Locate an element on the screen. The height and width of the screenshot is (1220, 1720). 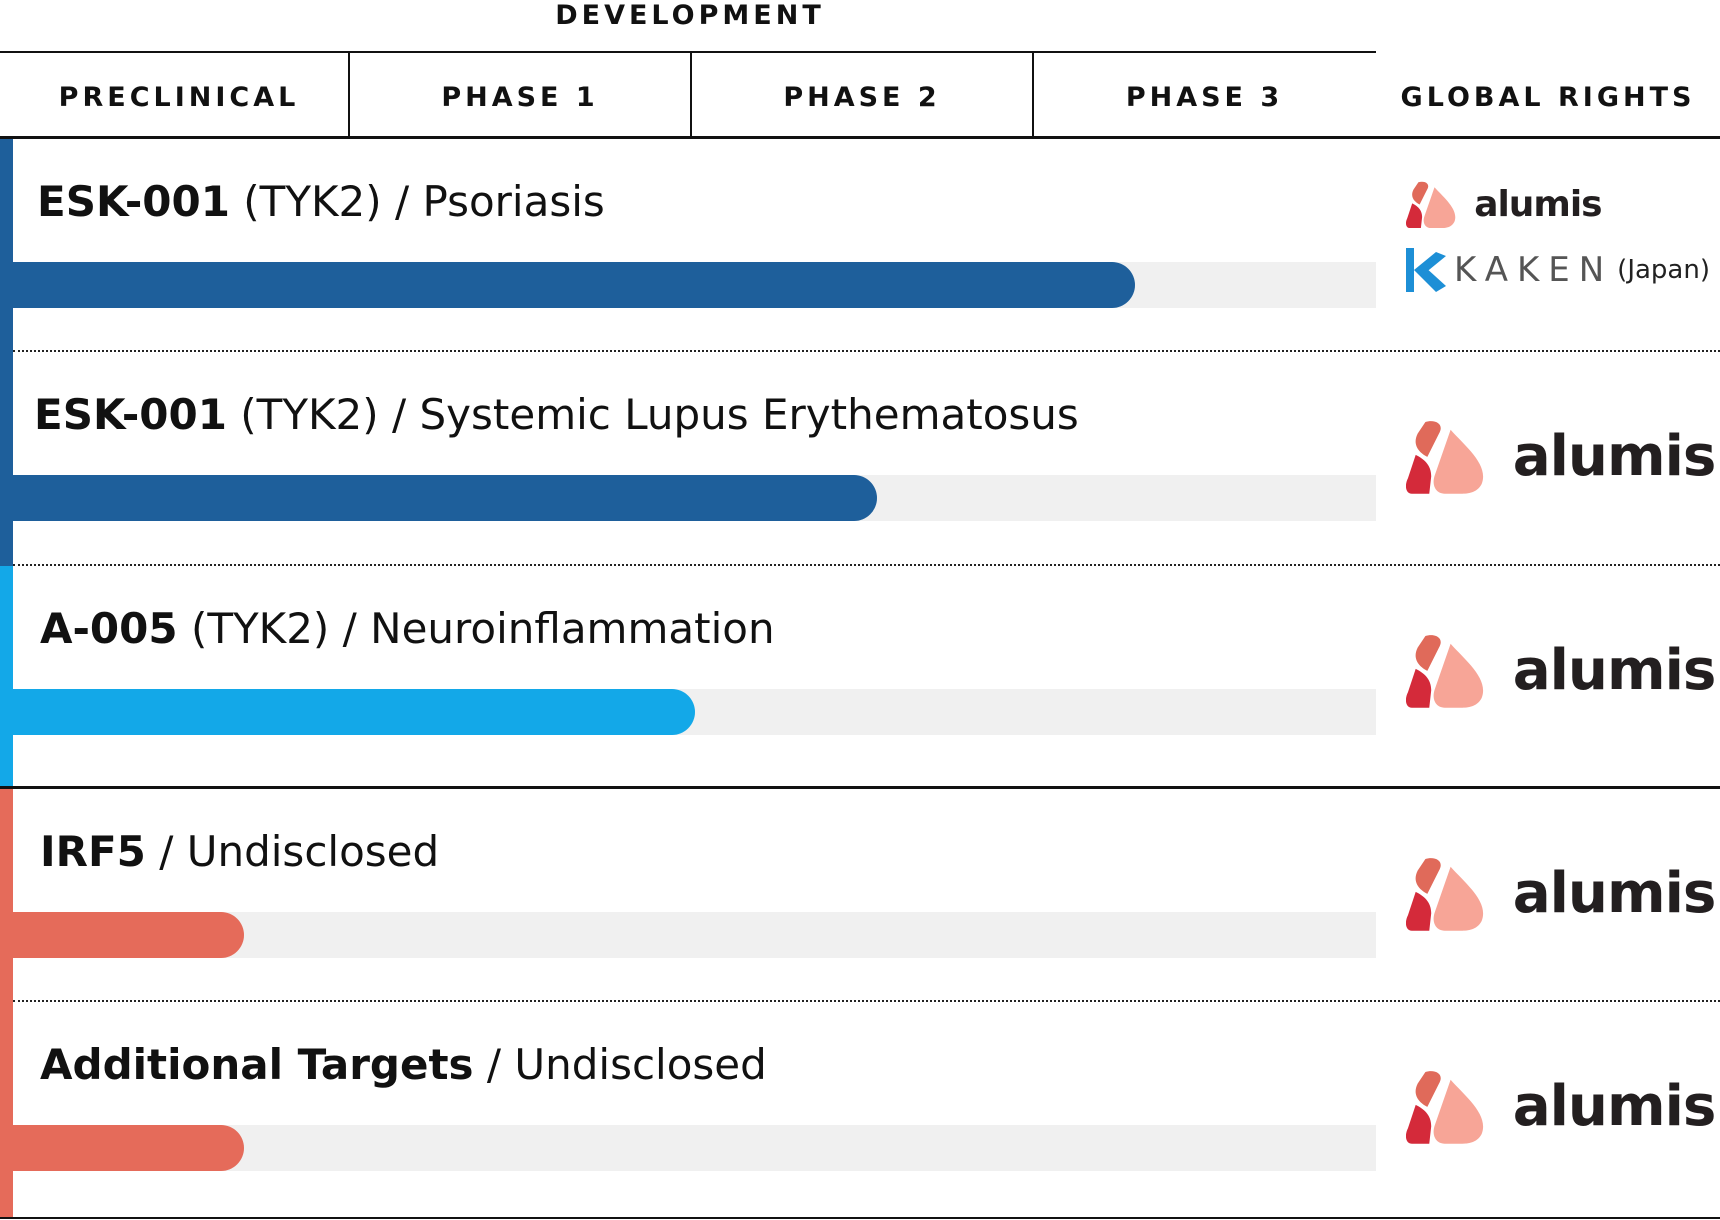
development-header: DEVELOPMENT is located at coordinates (690, 15).